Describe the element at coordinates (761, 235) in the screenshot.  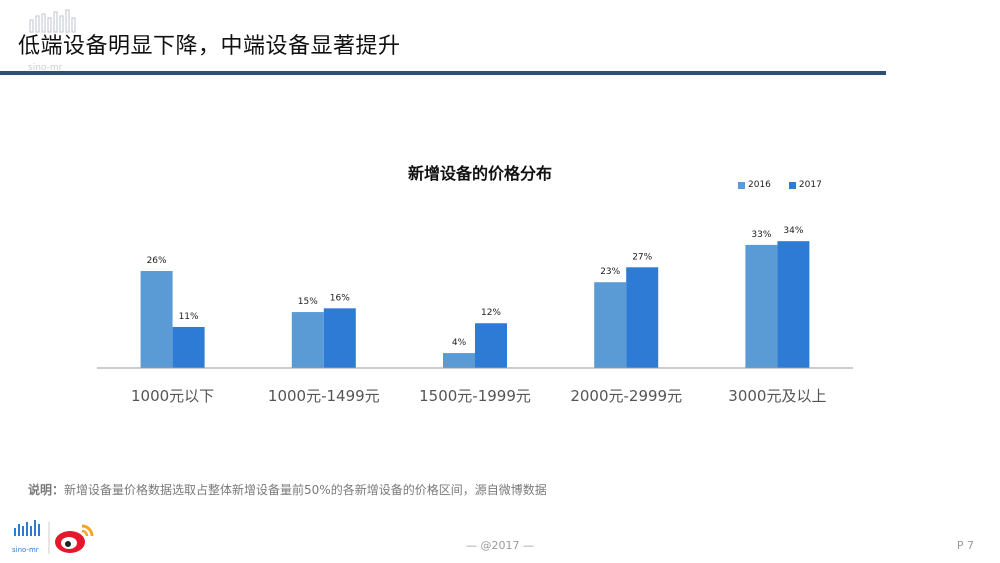
I see `data-label-2016-4: 33%` at that location.